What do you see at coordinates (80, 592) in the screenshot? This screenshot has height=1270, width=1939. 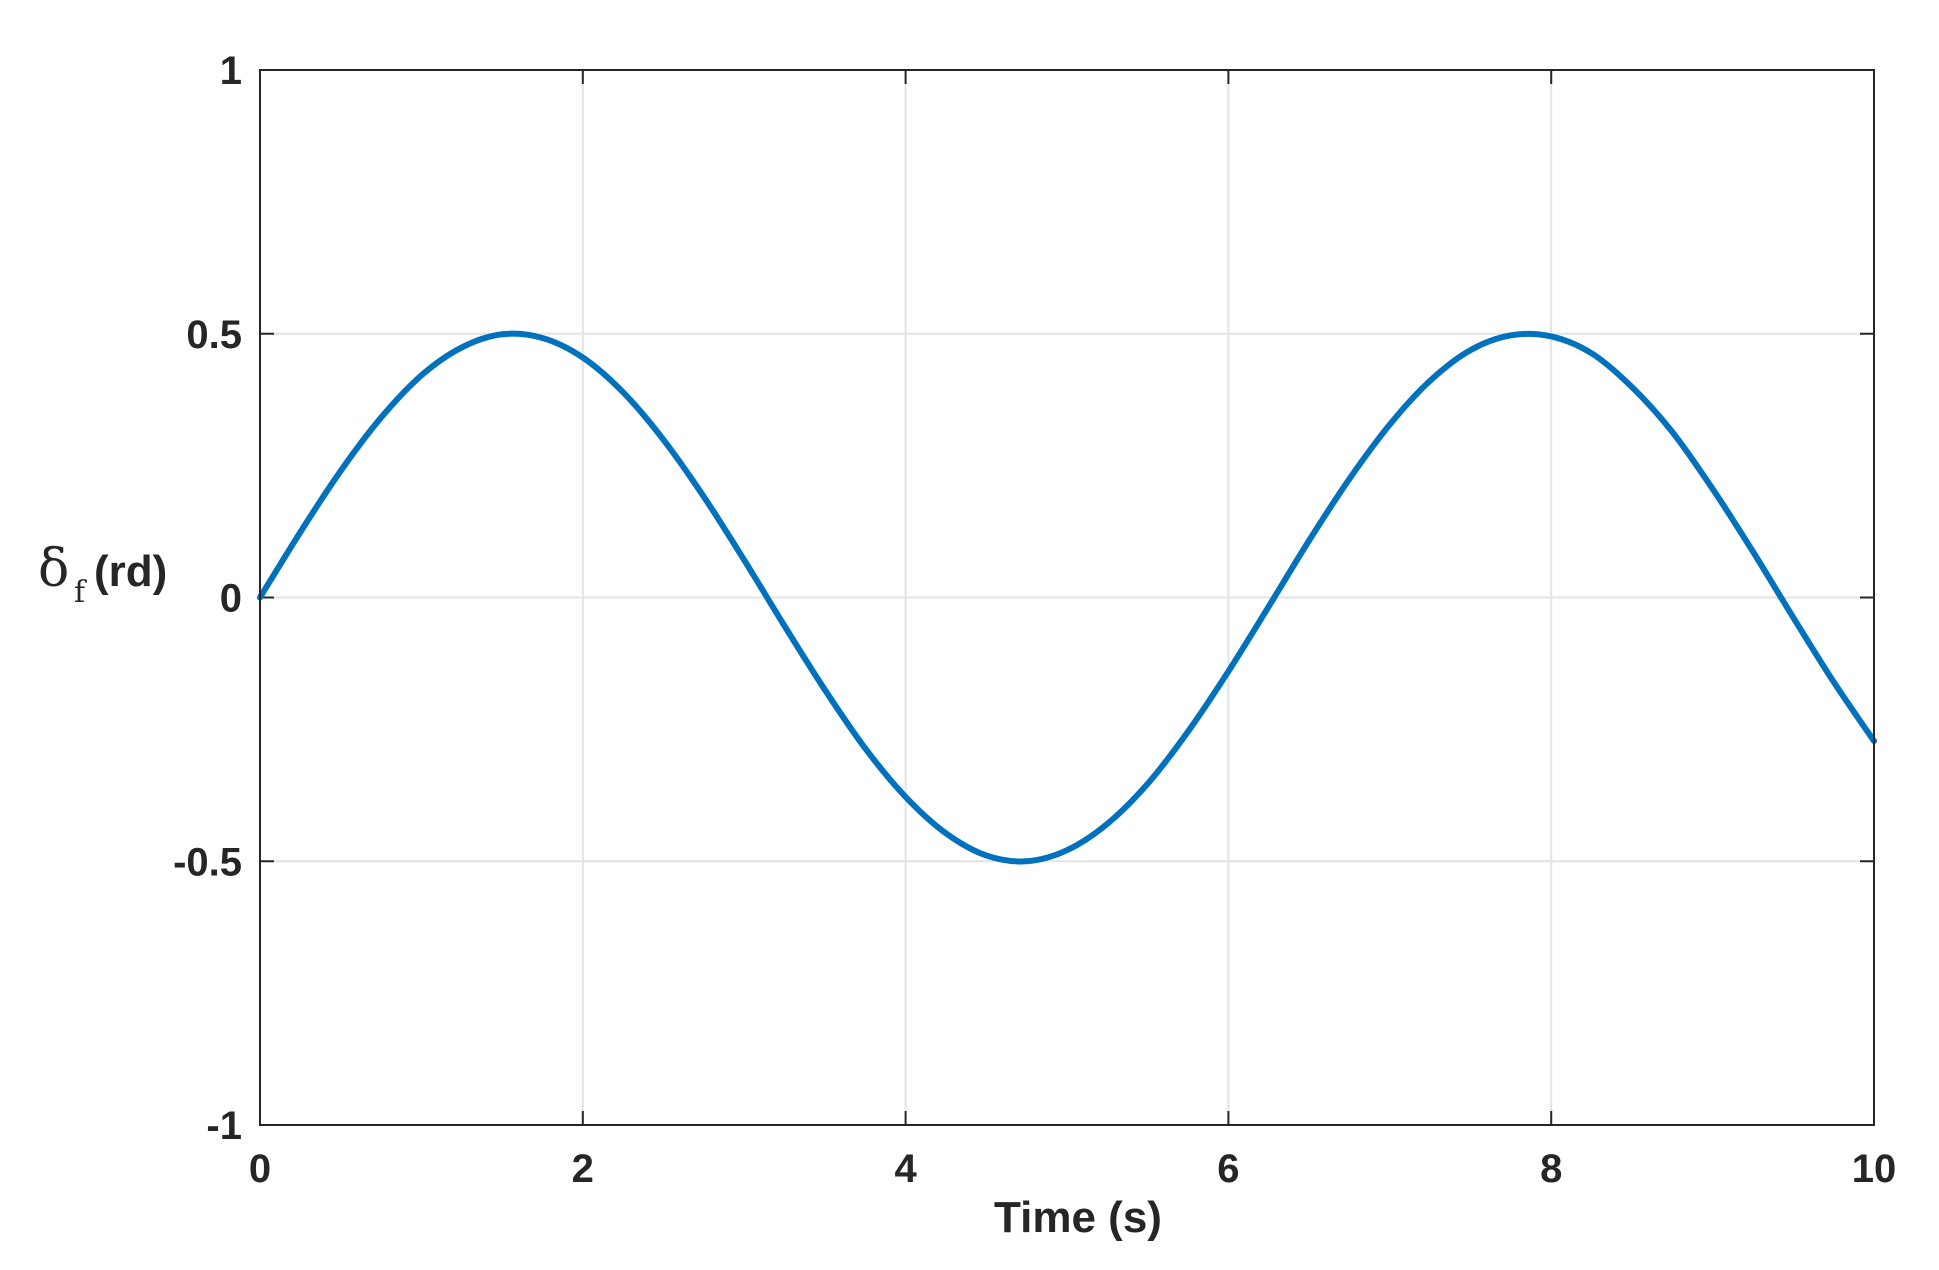 I see `y-axis-label-subscript: f` at bounding box center [80, 592].